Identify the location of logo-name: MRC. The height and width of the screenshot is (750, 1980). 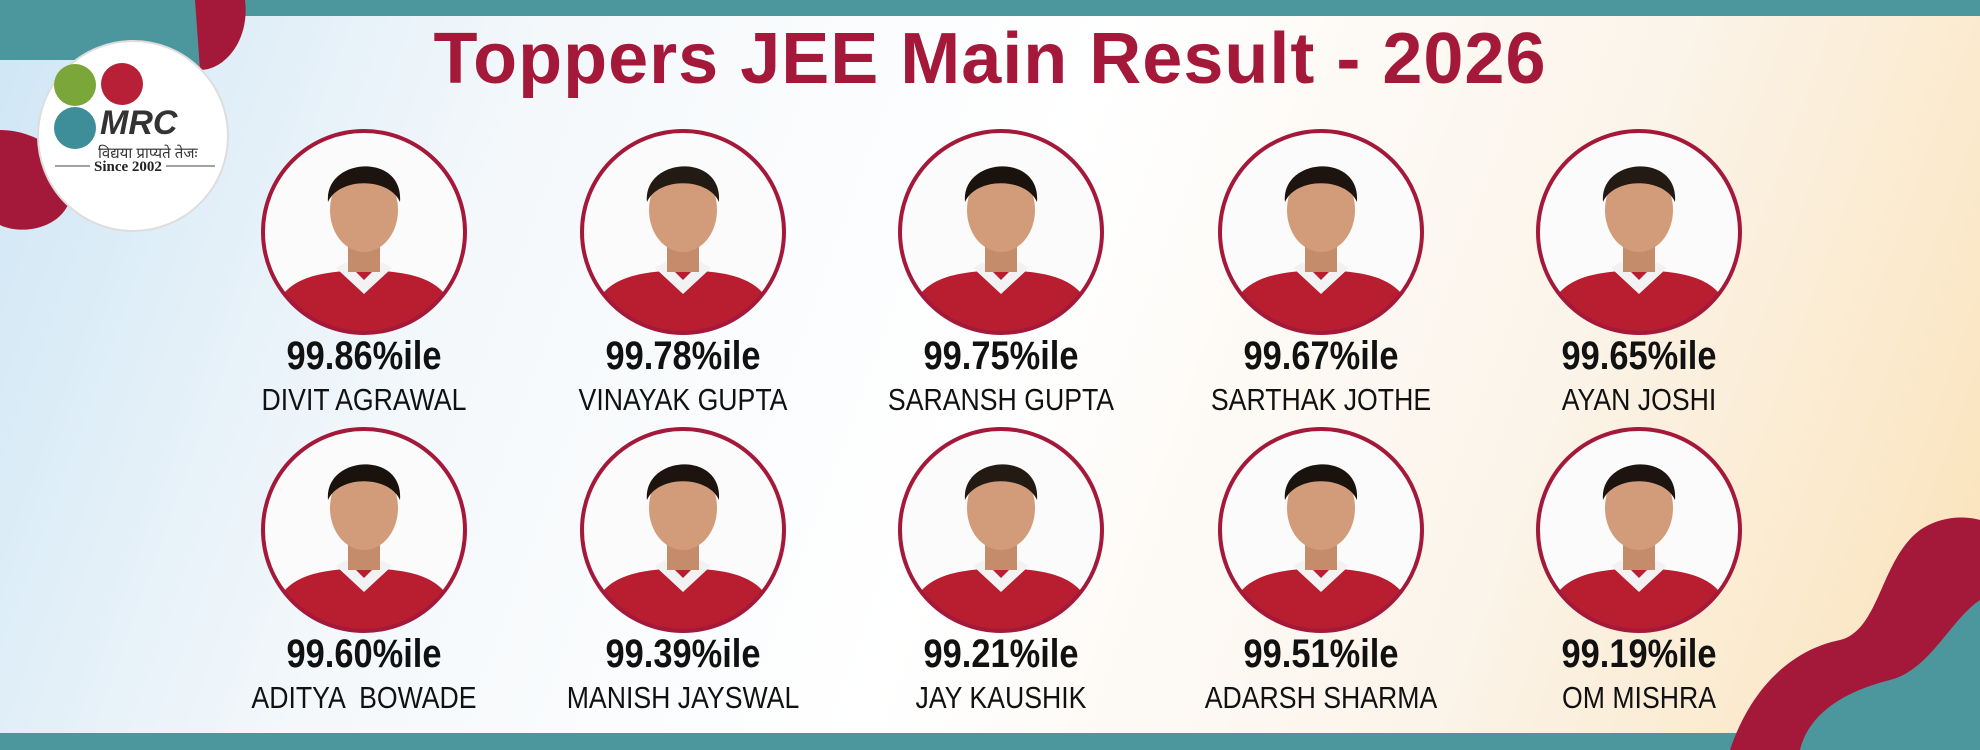
(139, 123).